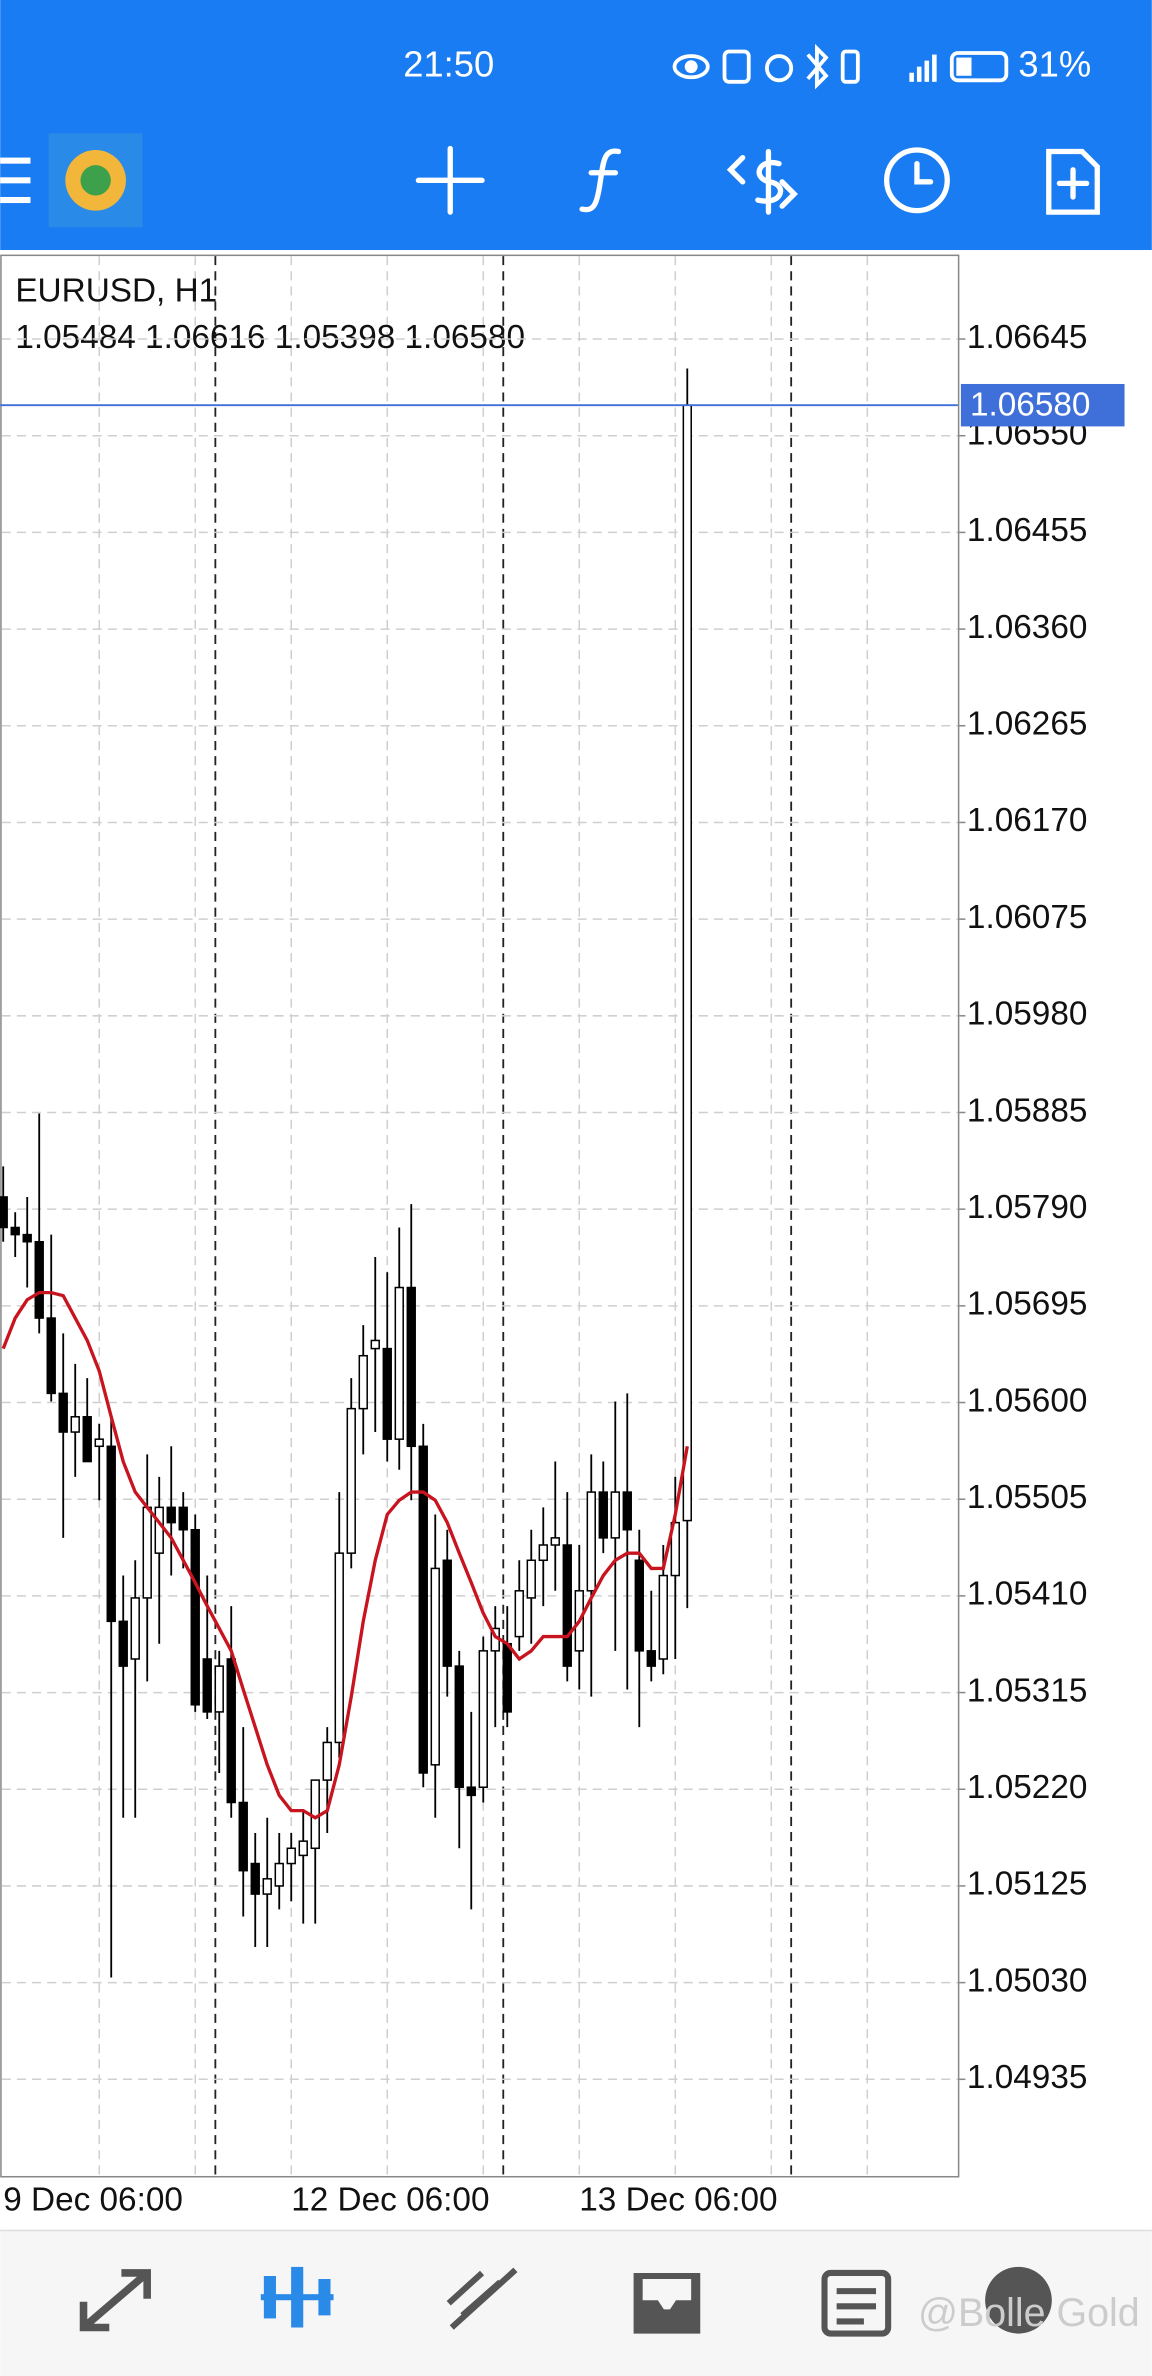 The image size is (1152, 2376). I want to click on y-tick-label: 1.05980, so click(1027, 1014).